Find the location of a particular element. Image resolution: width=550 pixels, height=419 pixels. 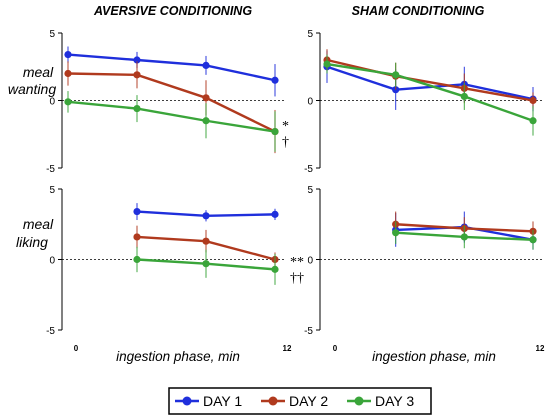

sig-liking-daggers: †† is located at coordinates (297, 278).